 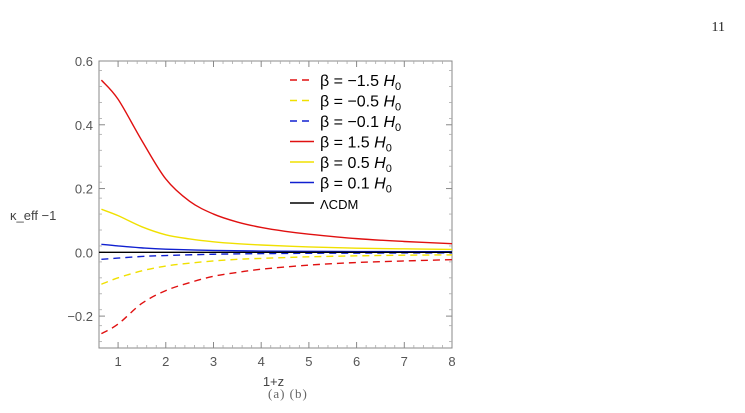 I want to click on y-tick-label: 0.6, so click(x=84, y=61).